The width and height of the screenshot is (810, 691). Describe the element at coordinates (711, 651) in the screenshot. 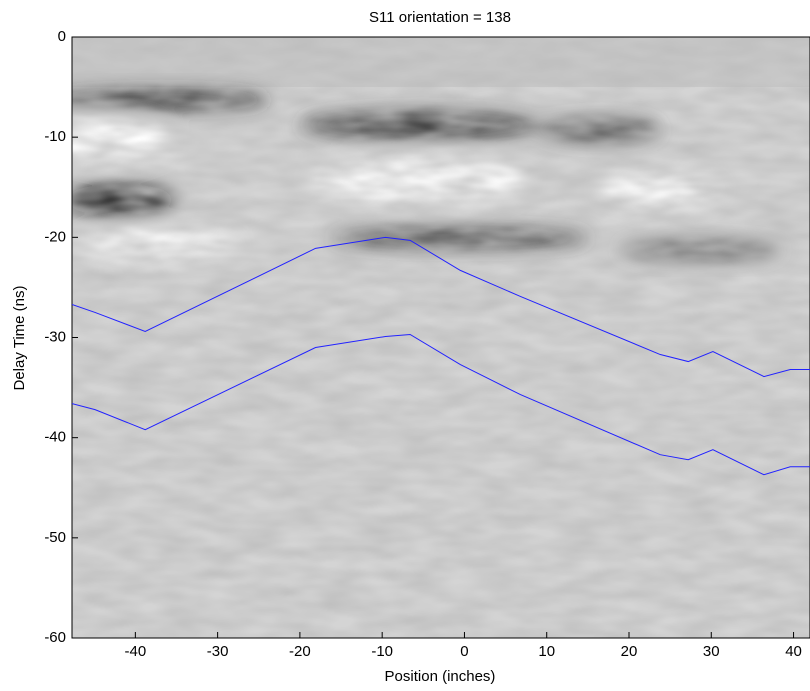

I see `x-tick-label: 30` at that location.